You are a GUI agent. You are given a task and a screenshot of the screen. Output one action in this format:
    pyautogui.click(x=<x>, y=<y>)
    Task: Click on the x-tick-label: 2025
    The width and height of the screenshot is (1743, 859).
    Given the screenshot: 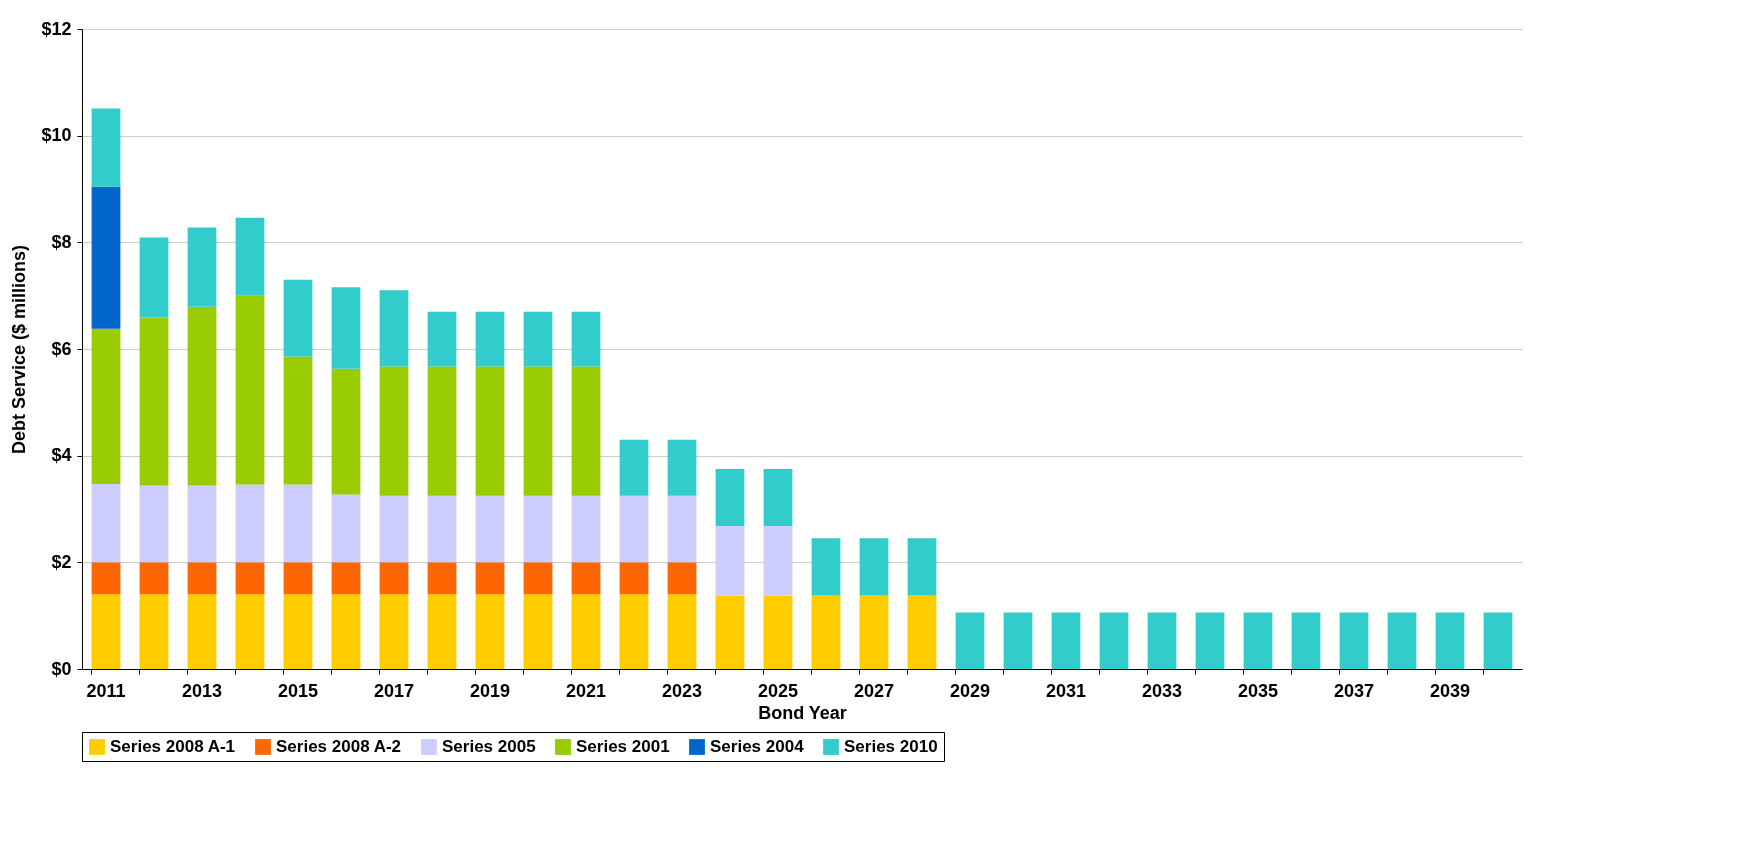 What is the action you would take?
    pyautogui.click(x=778, y=690)
    